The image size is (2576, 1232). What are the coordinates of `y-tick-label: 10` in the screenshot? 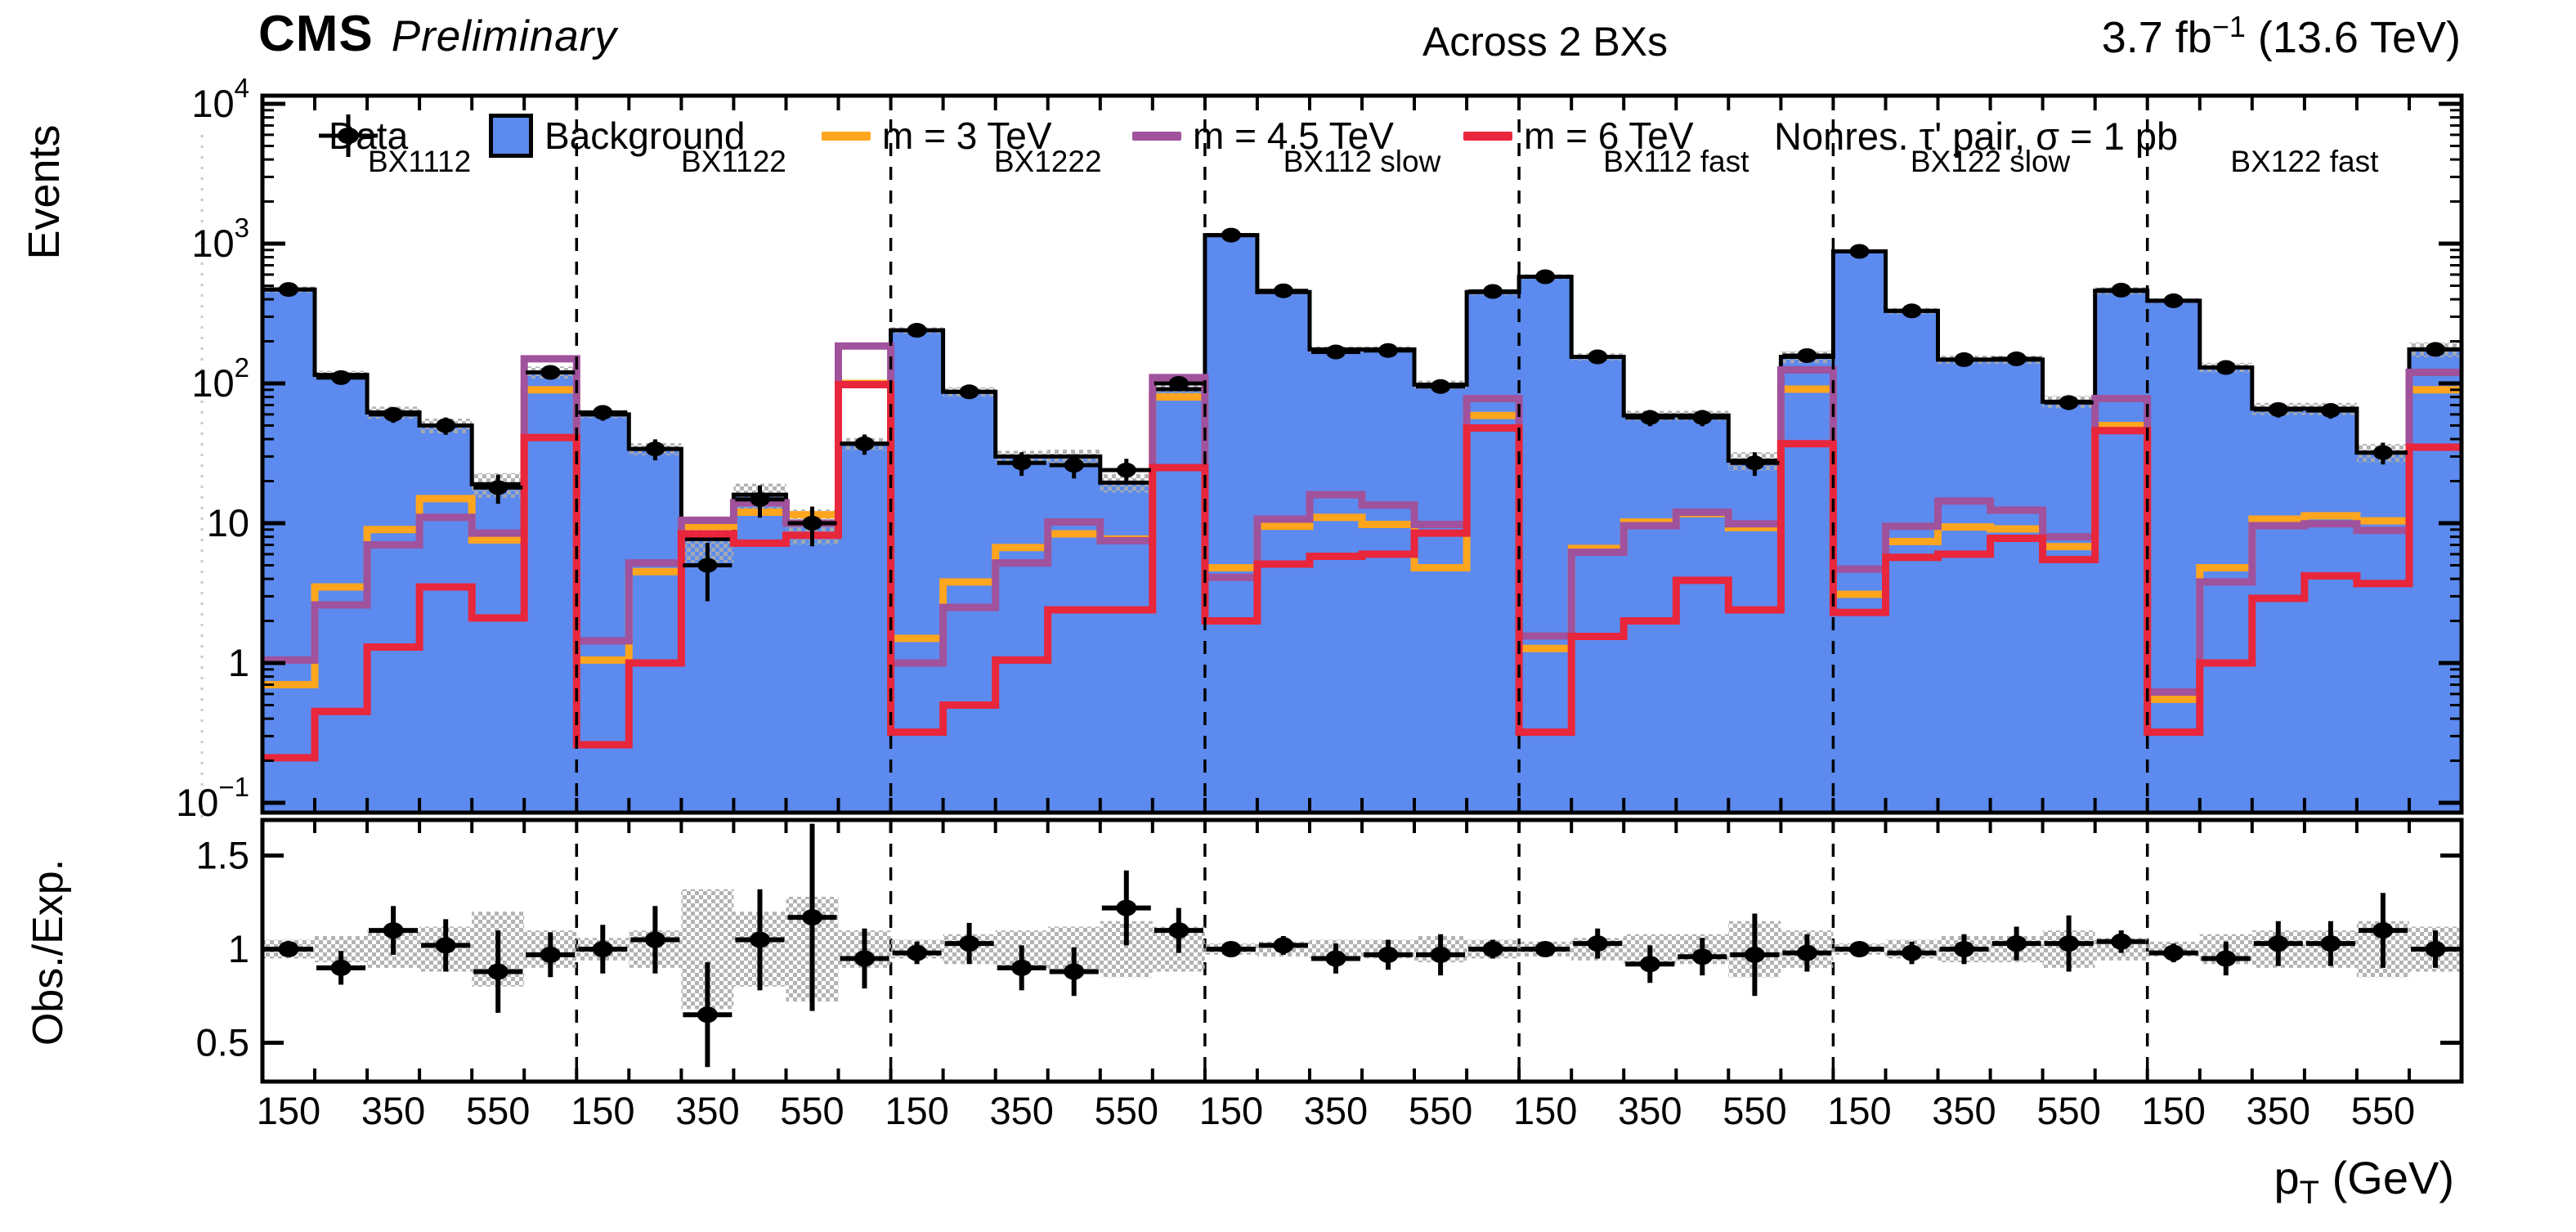 It's located at (228, 522).